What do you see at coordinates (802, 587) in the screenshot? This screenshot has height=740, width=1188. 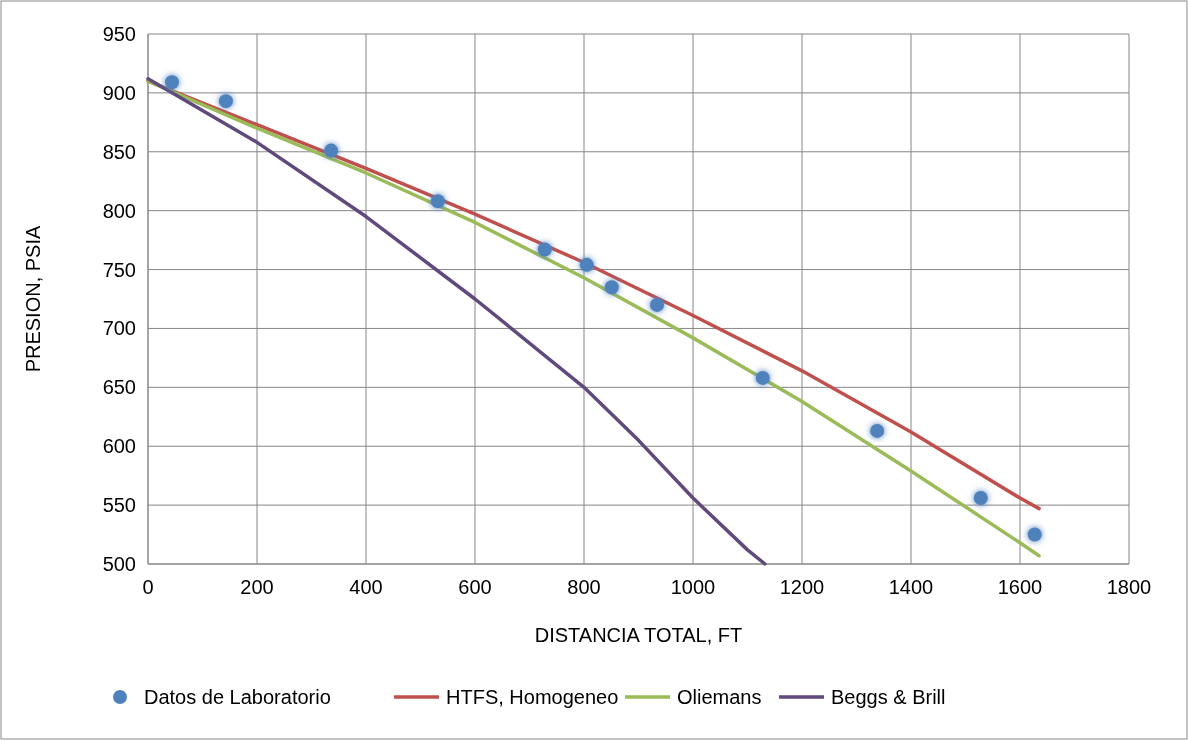 I see `x-tick-label: 1200` at bounding box center [802, 587].